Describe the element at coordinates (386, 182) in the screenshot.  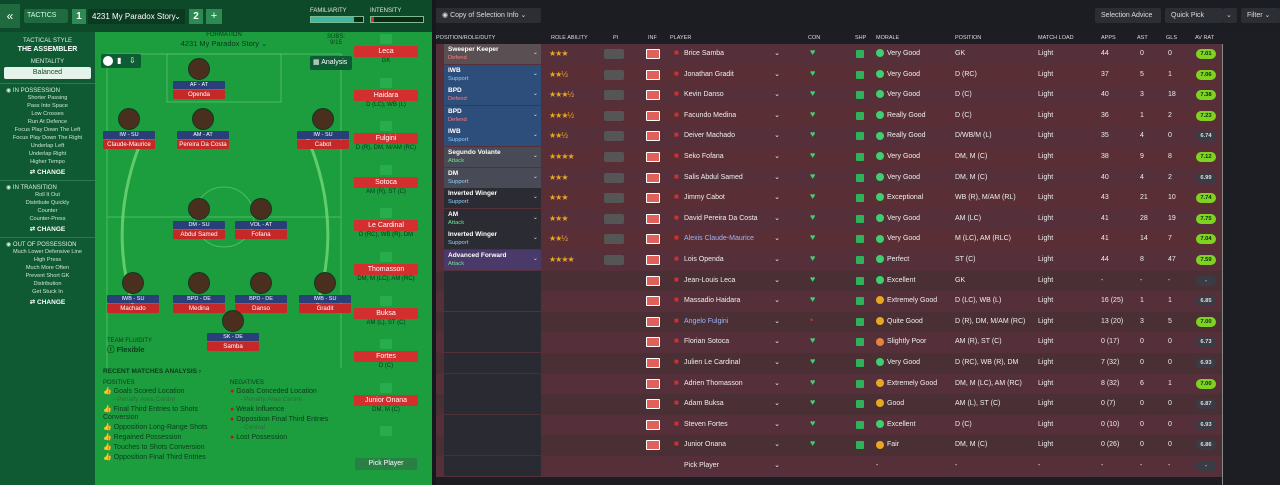
I see `sub-player-name: Sotoca` at that location.